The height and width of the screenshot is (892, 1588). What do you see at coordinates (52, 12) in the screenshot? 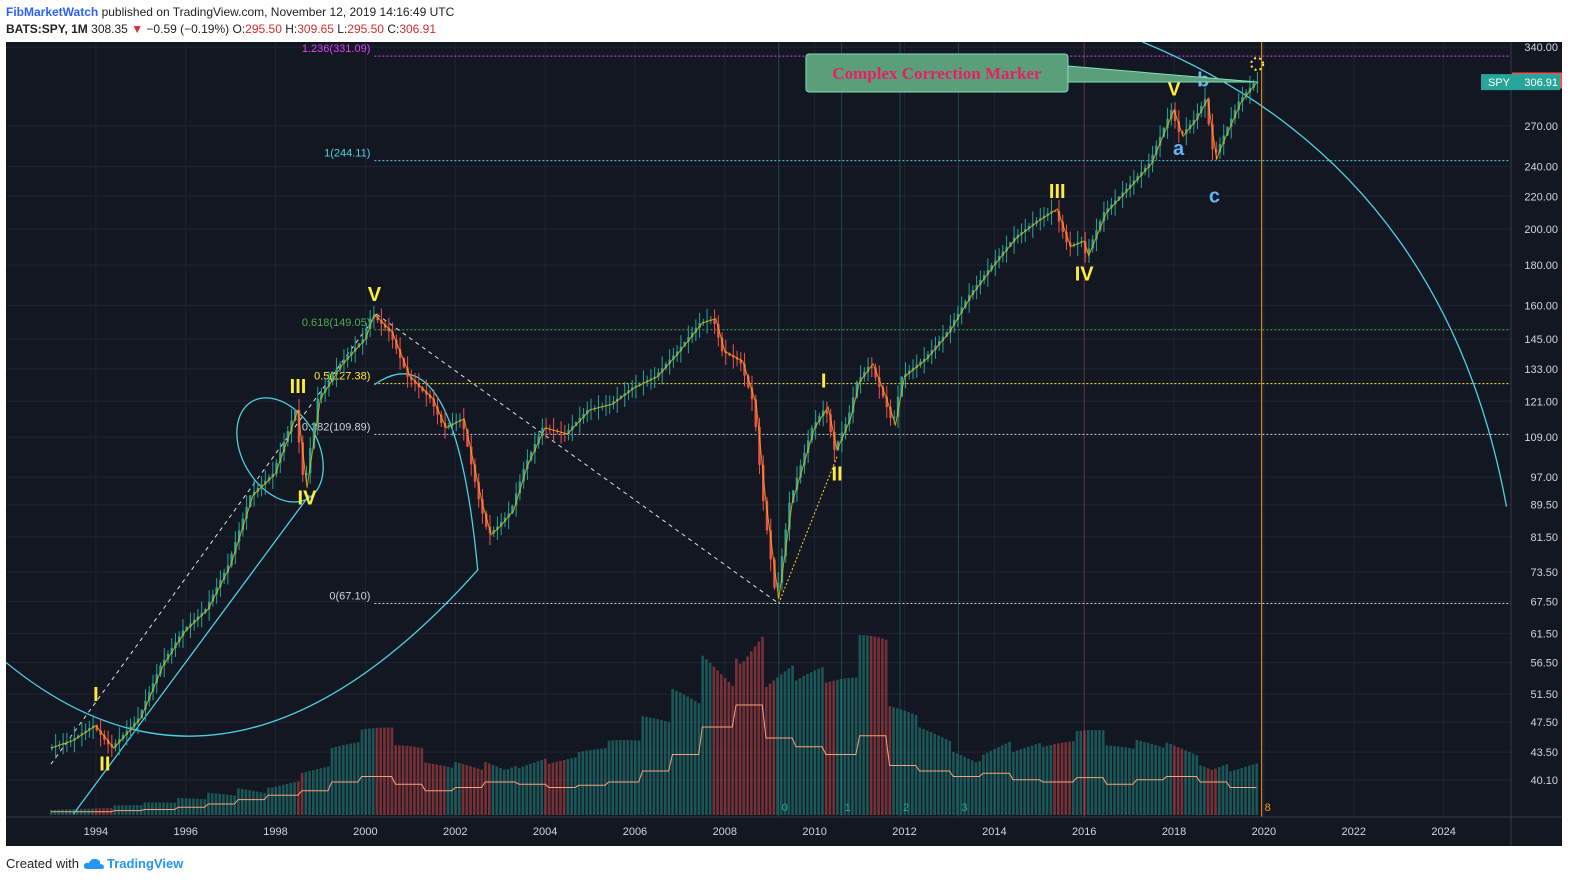
I see `author-link: FibMarketWatch` at bounding box center [52, 12].